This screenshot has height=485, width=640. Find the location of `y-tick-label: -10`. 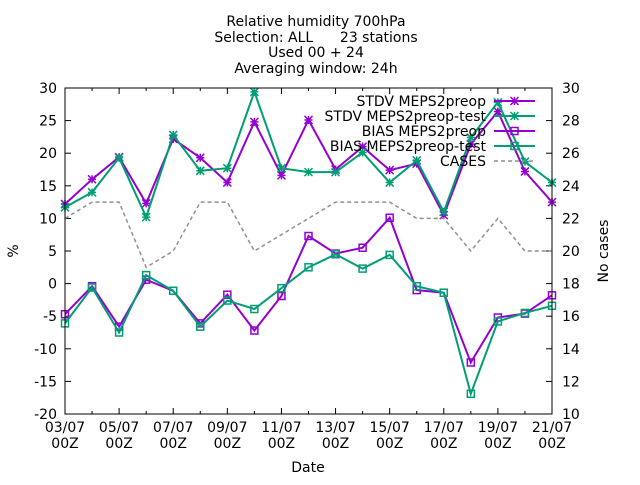

y-tick-label: -10 is located at coordinates (45, 350).